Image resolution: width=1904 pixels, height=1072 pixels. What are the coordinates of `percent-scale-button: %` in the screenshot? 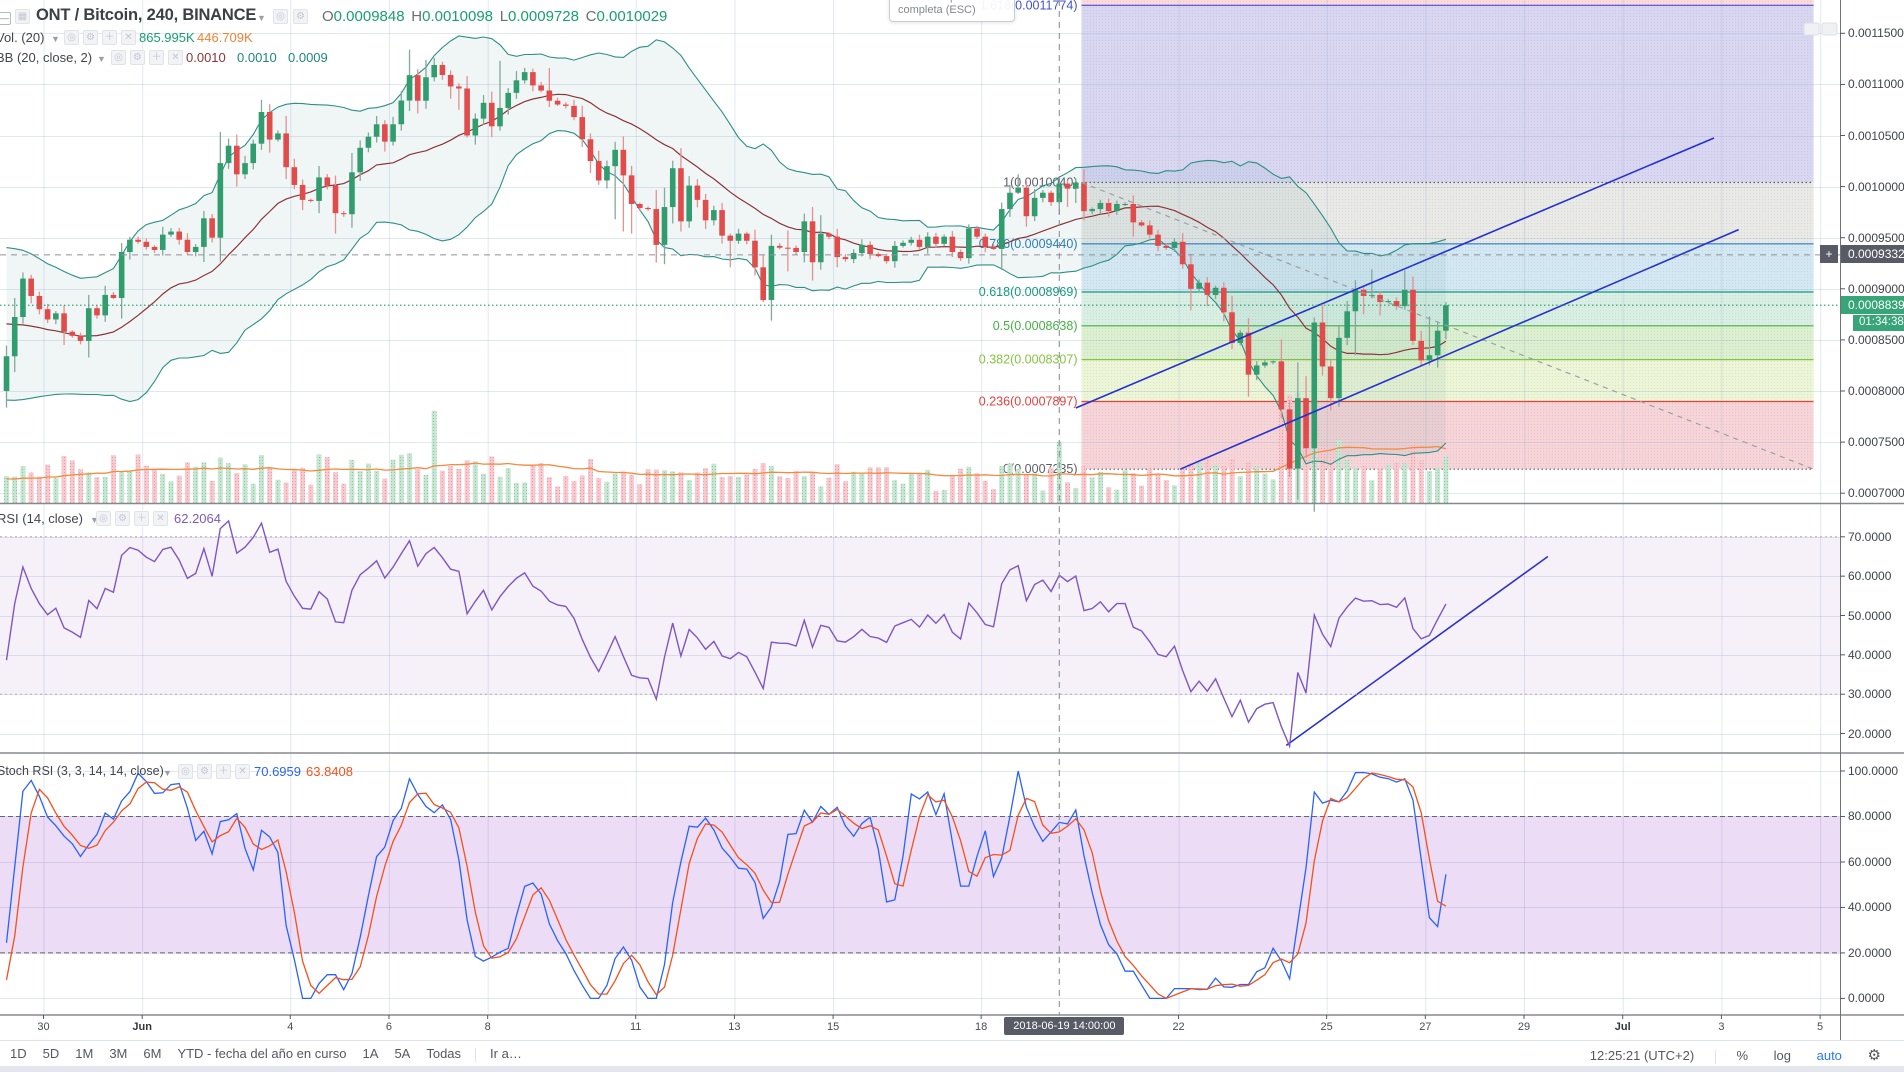 It's located at (1742, 1055).